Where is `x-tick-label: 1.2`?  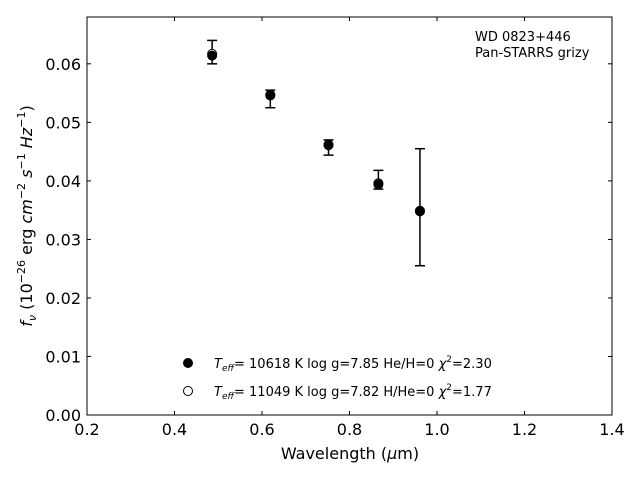 x-tick-label: 1.2 is located at coordinates (524, 429).